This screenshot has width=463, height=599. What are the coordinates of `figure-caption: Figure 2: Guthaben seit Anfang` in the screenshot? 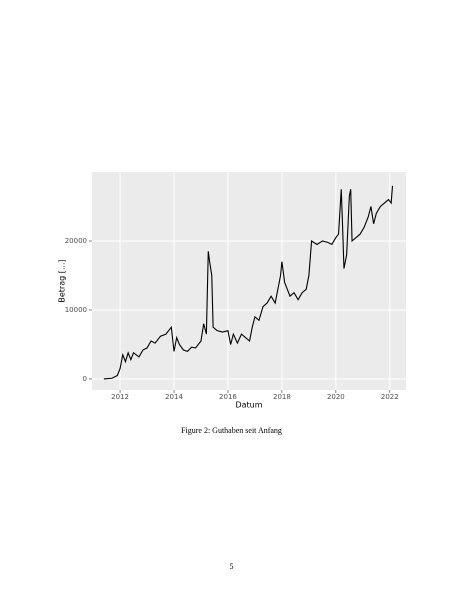 It's located at (231, 430).